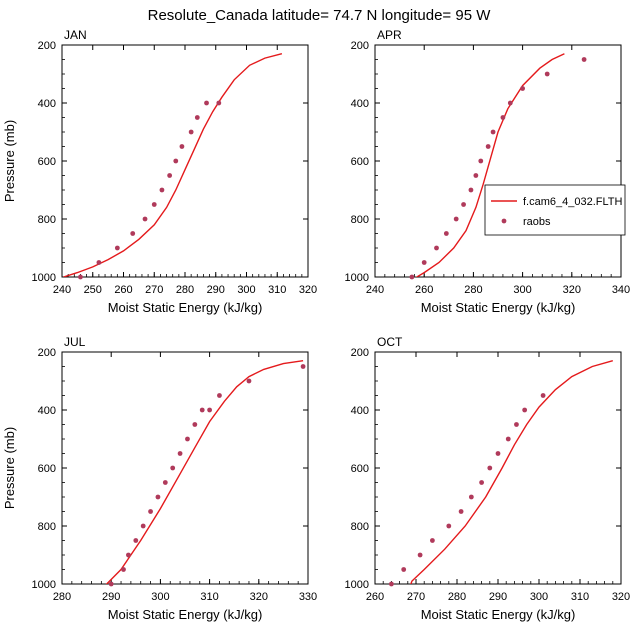 This screenshot has width=639, height=639. Describe the element at coordinates (390, 342) in the screenshot. I see `panel-title: OCT` at that location.